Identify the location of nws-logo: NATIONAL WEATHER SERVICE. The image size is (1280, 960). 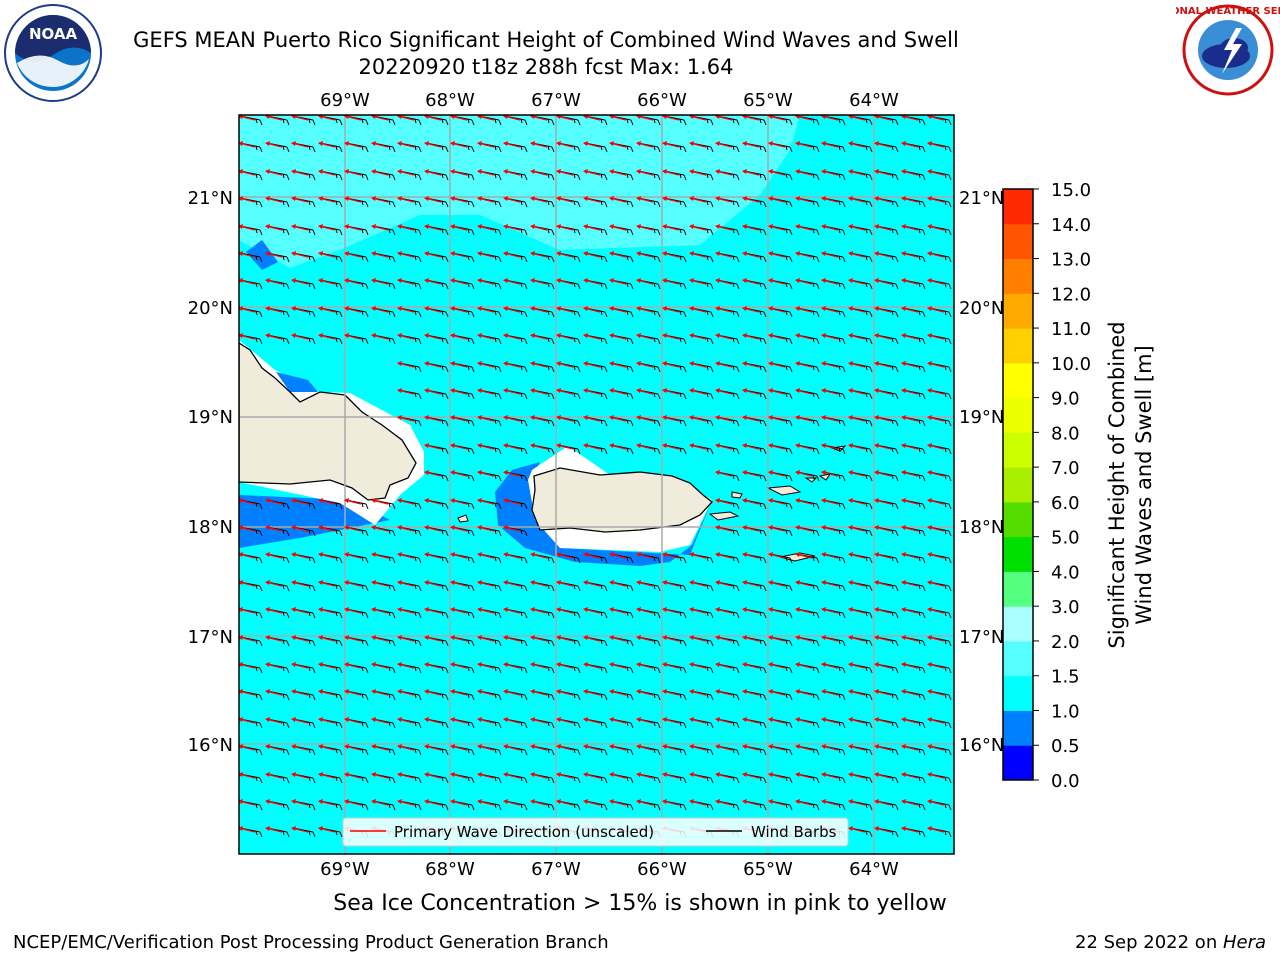
(1228, 50).